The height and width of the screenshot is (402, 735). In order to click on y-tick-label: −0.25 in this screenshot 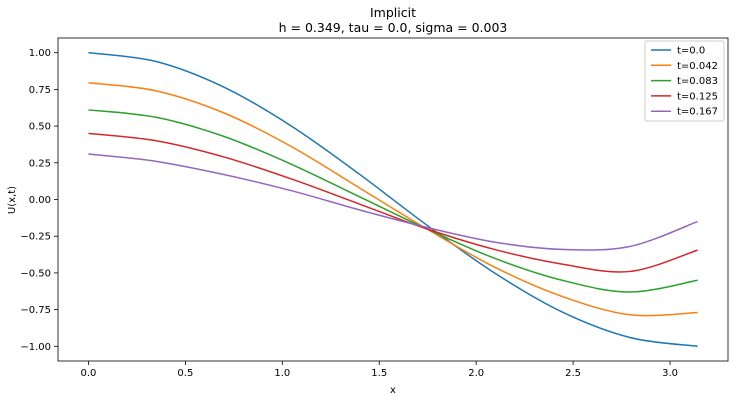, I will do `click(35, 237)`.